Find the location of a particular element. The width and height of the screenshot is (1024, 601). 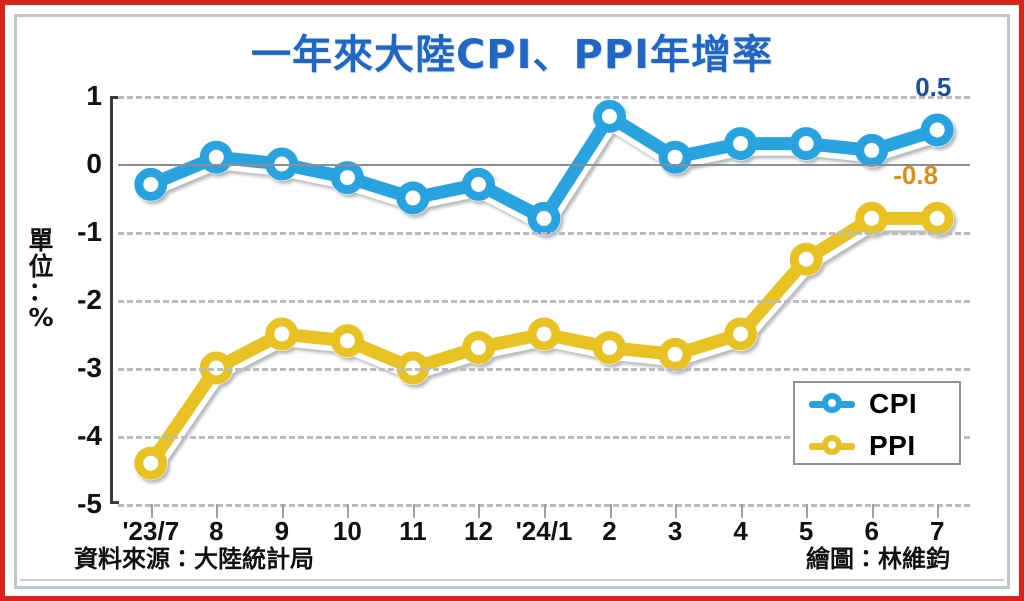

y-tick-label-neg5: -5 is located at coordinates (89, 503).